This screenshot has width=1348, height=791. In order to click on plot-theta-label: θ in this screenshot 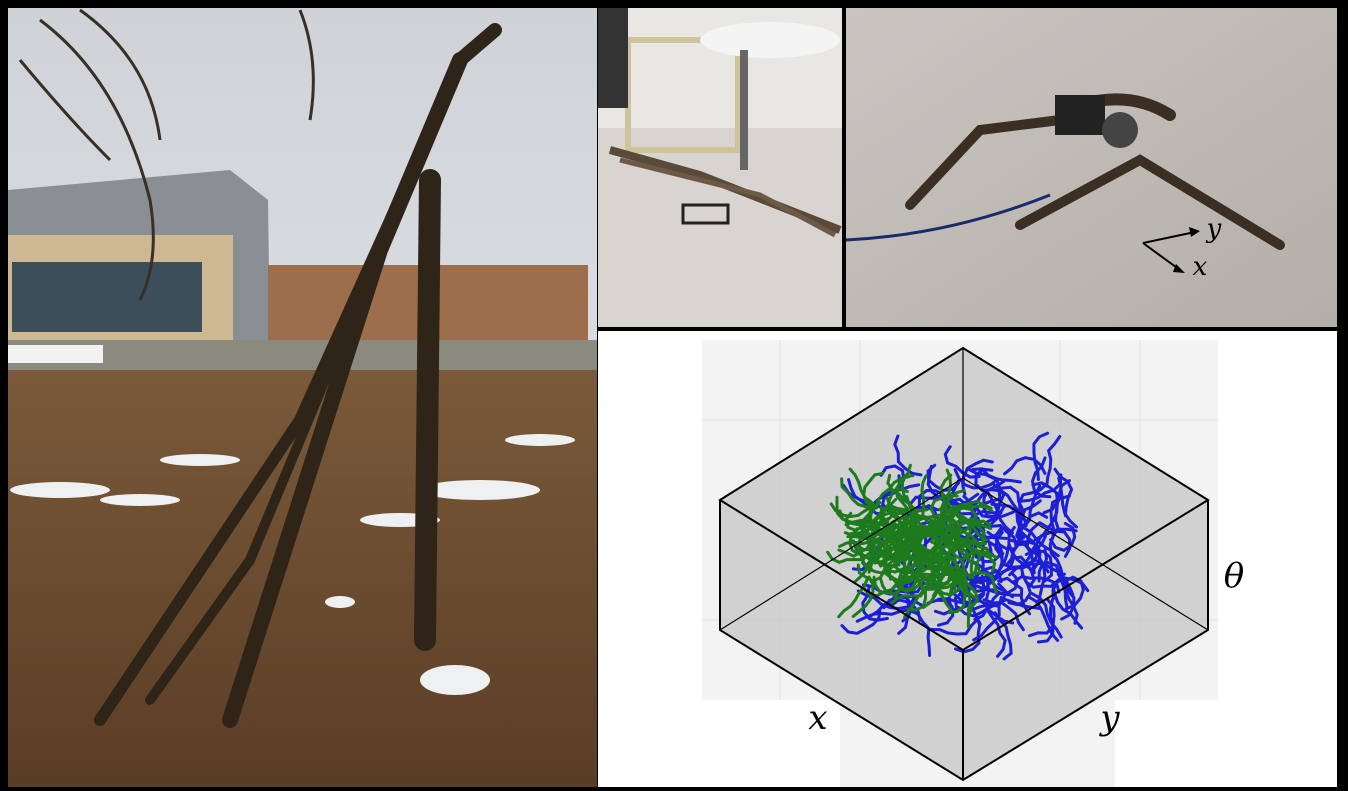, I will do `click(1234, 576)`.